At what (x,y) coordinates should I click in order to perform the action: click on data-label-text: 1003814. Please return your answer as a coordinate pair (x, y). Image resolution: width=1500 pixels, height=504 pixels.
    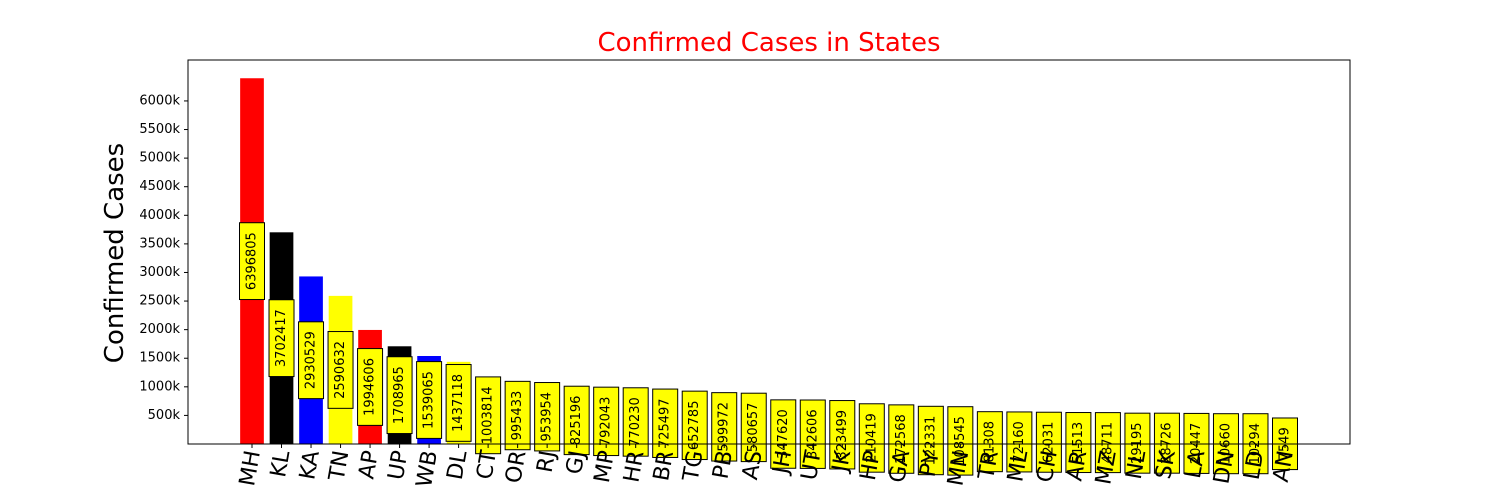
    Looking at the image, I should click on (488, 415).